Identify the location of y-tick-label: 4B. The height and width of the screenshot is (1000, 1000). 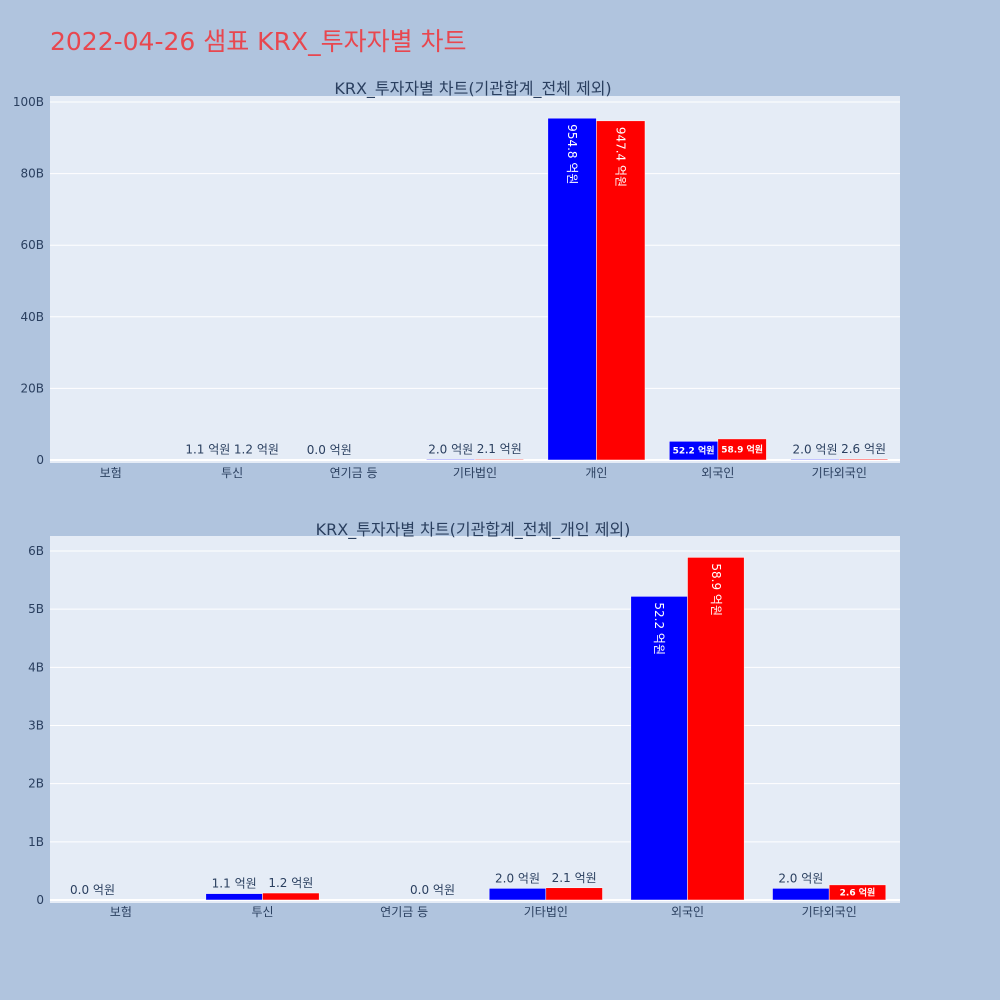
(36, 667).